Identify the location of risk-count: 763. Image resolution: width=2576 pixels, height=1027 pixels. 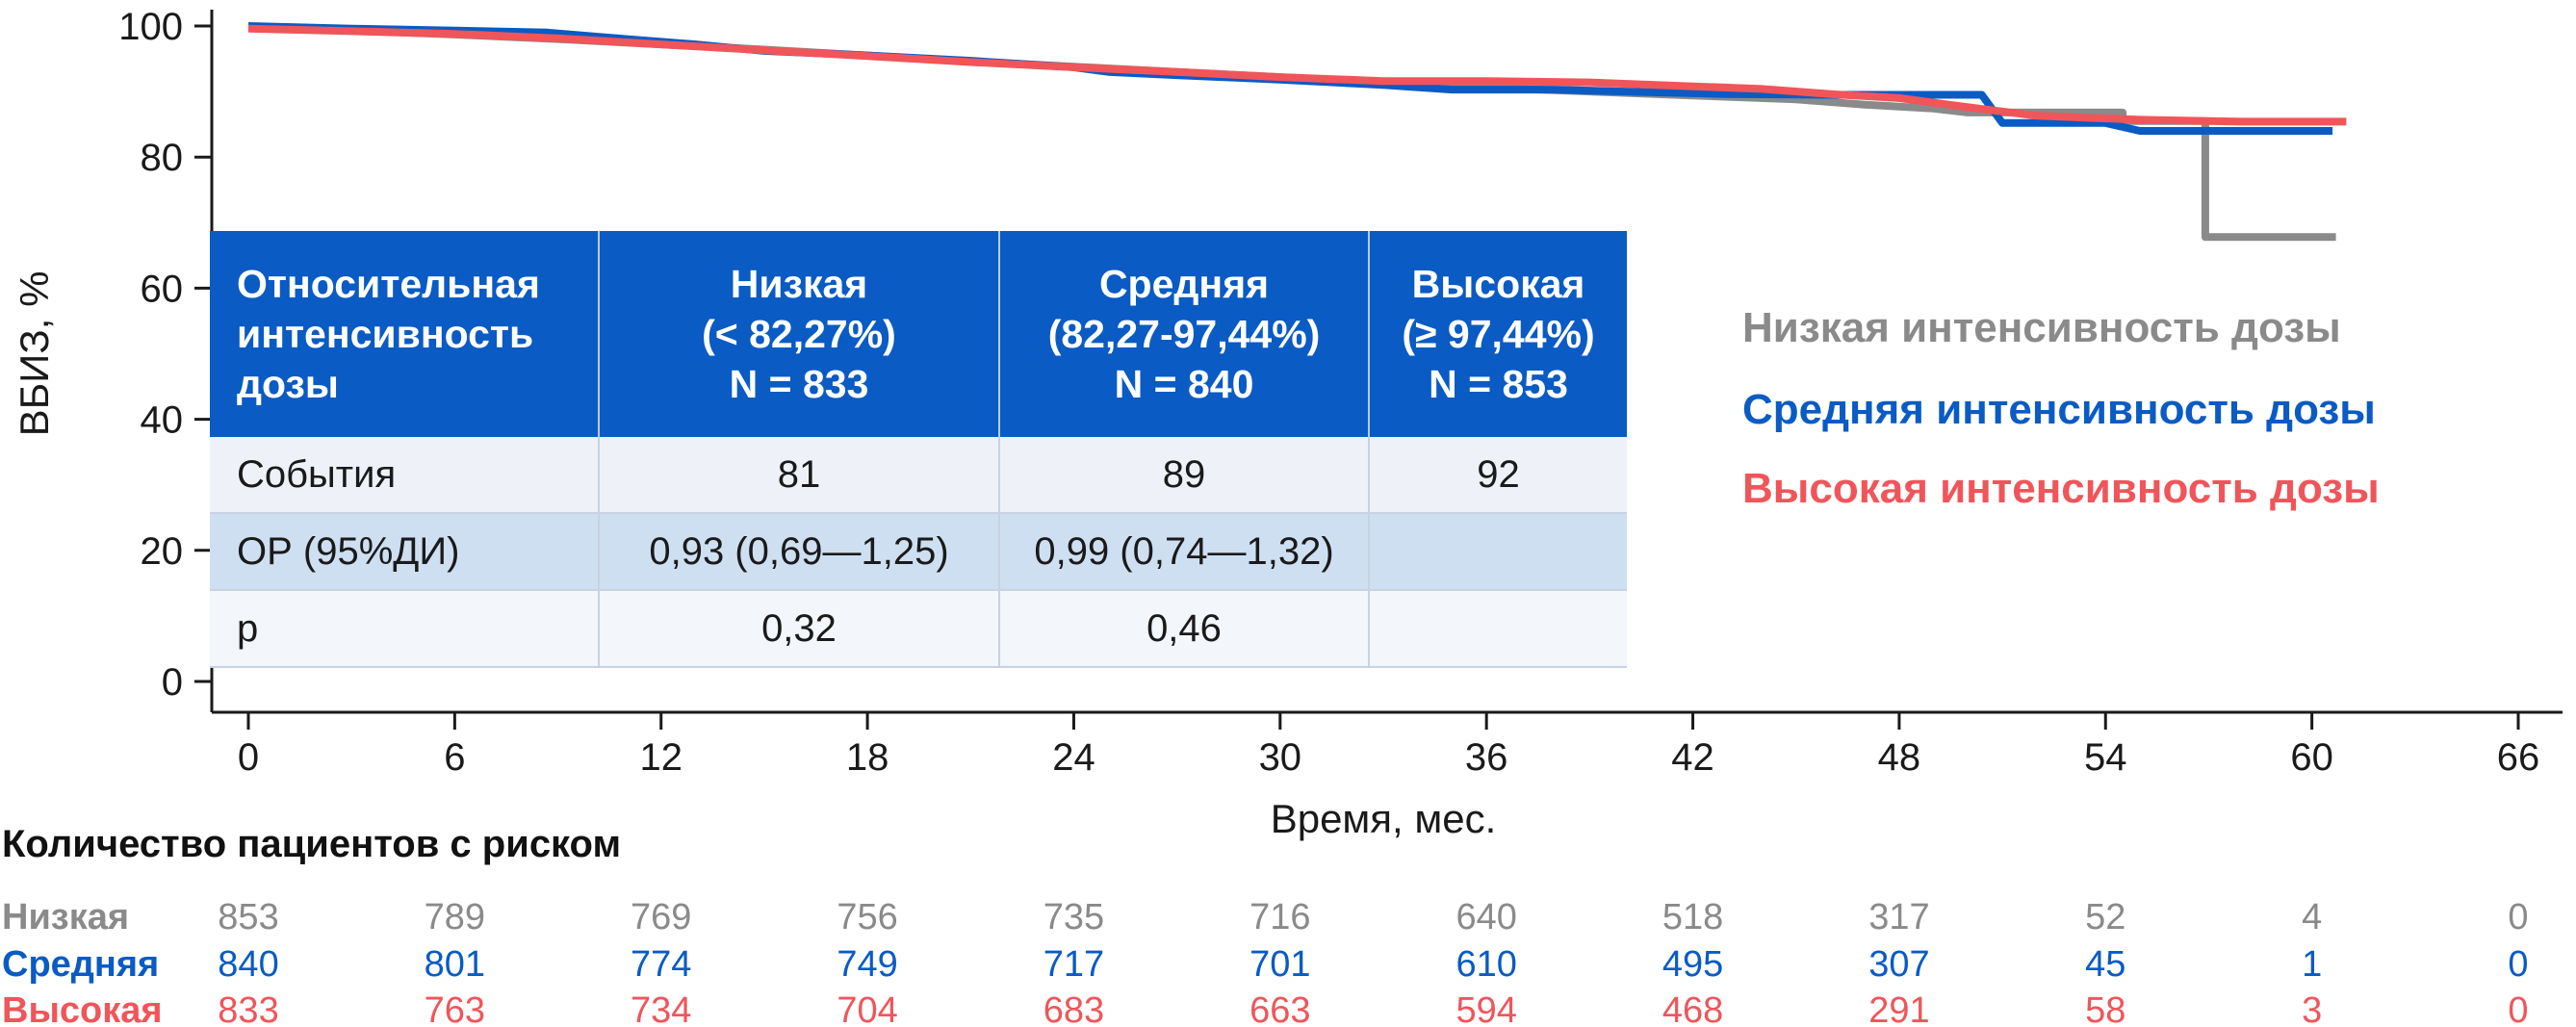
(455, 1008).